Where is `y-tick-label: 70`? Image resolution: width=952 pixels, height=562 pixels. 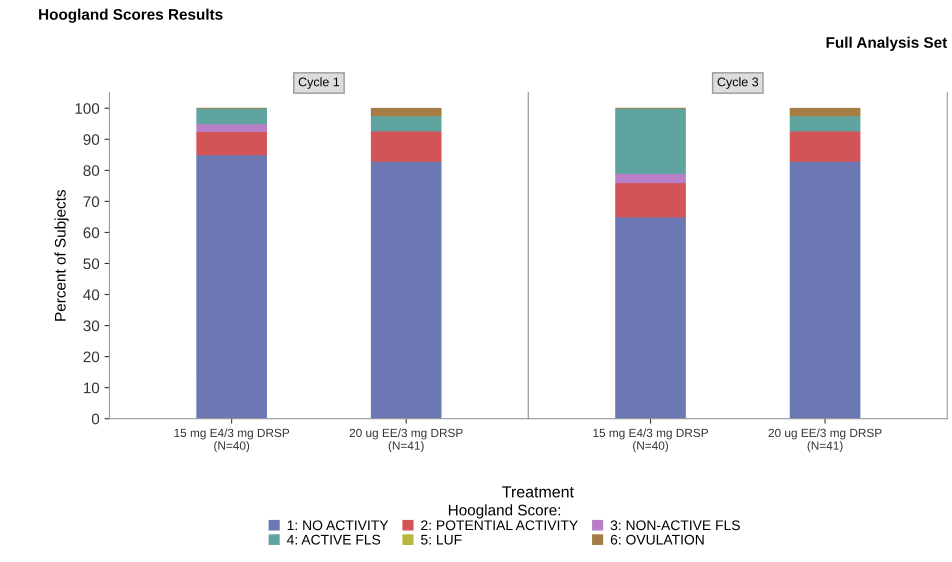 y-tick-label: 70 is located at coordinates (92, 202).